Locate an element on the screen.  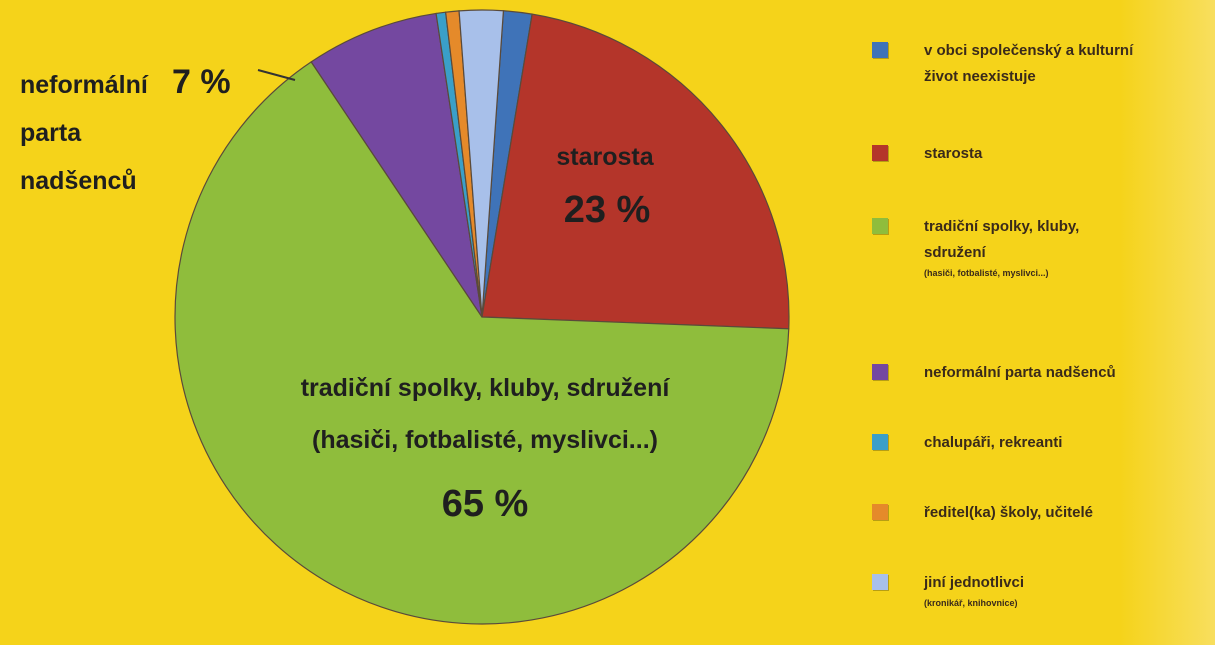
label-tradicni-line1: tradiční spolky, kluby, sdružení is located at coordinates (486, 388).